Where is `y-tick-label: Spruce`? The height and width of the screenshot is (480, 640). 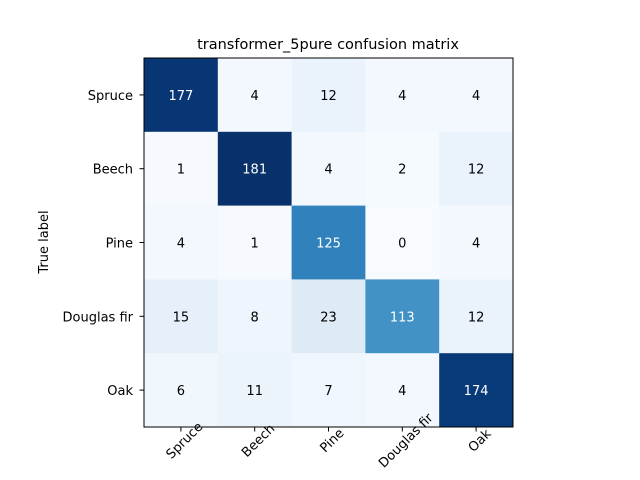 y-tick-label: Spruce is located at coordinates (110, 96).